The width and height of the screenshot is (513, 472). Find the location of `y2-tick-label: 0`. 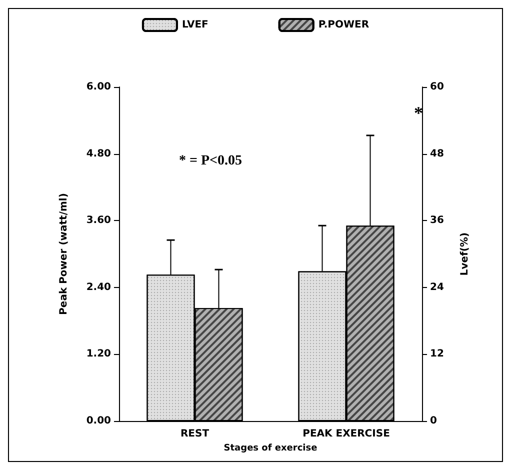

y2-tick-label: 0 is located at coordinates (433, 421).